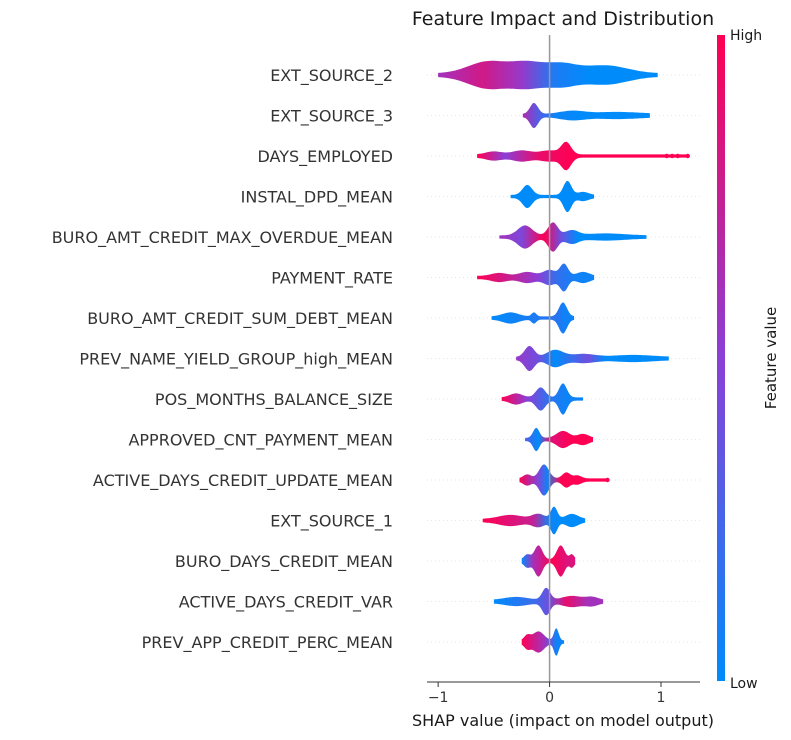 This screenshot has height=740, width=791. Describe the element at coordinates (771, 358) in the screenshot. I see `colorbar-title: Feature value` at that location.